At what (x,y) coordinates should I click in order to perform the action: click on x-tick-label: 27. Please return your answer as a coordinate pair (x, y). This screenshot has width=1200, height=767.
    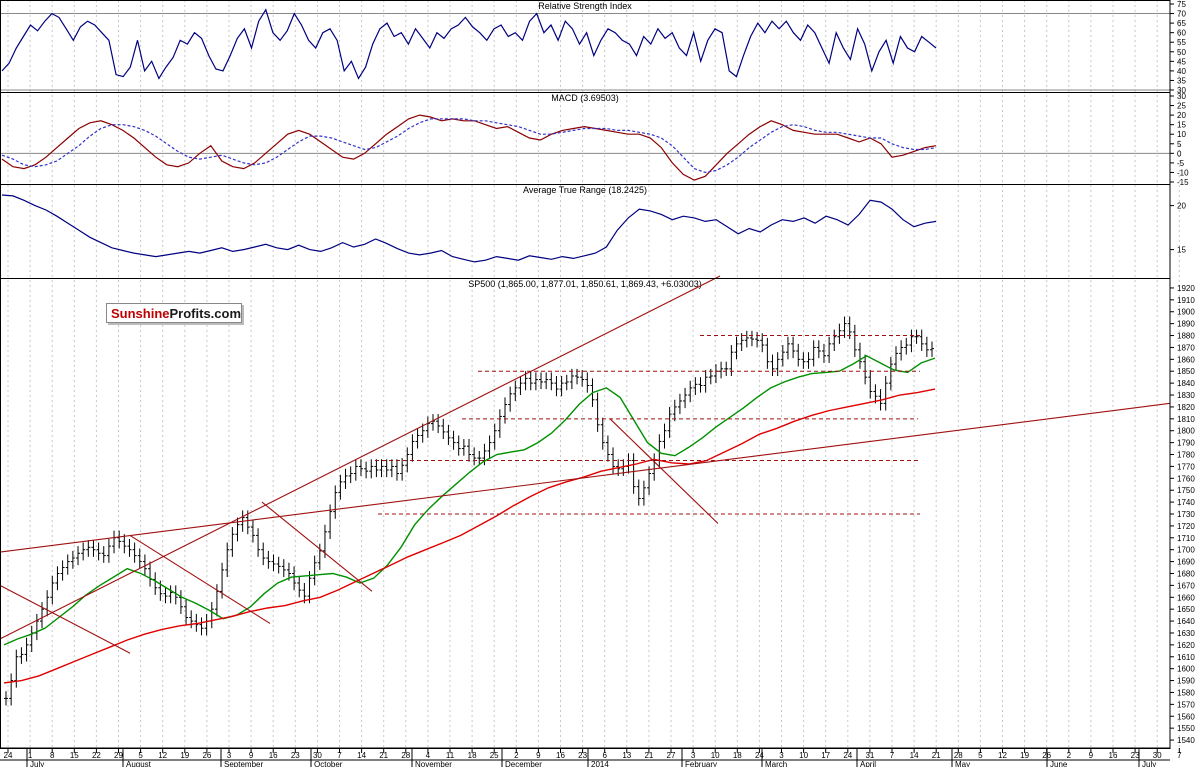
    Looking at the image, I should click on (671, 755).